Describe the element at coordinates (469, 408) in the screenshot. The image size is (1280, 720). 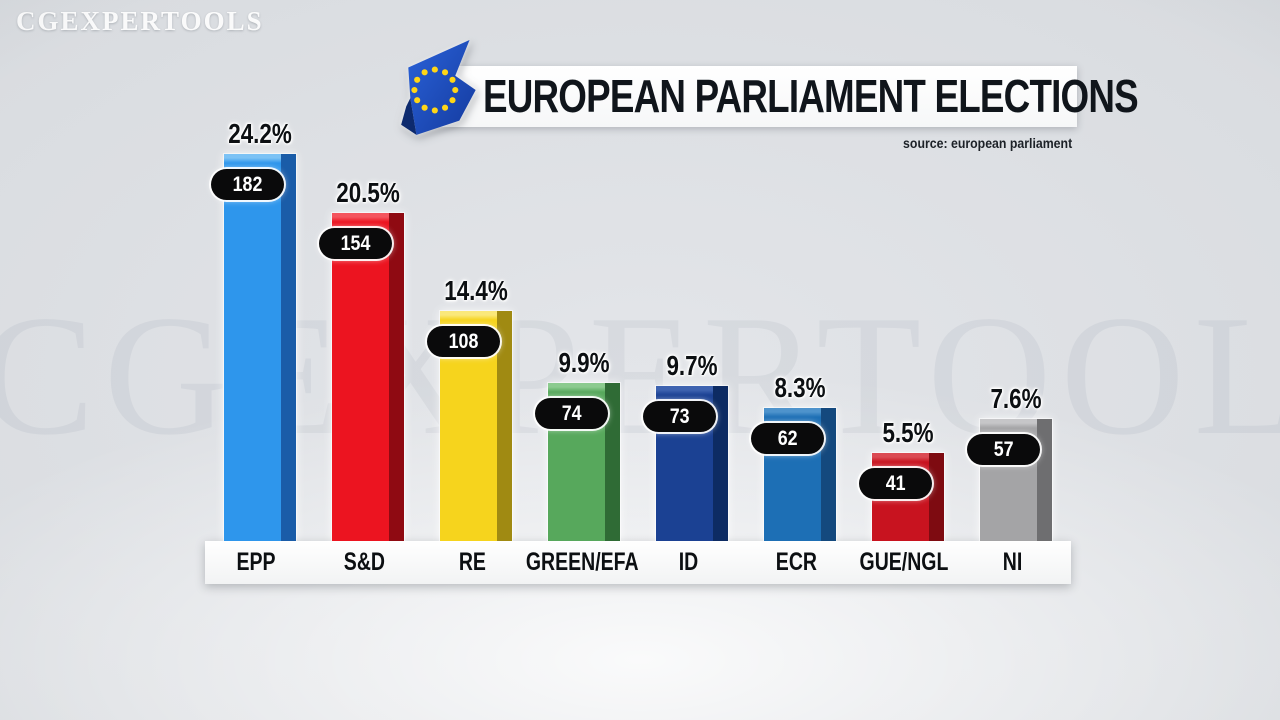
I see `bar: 14.4% 108` at that location.